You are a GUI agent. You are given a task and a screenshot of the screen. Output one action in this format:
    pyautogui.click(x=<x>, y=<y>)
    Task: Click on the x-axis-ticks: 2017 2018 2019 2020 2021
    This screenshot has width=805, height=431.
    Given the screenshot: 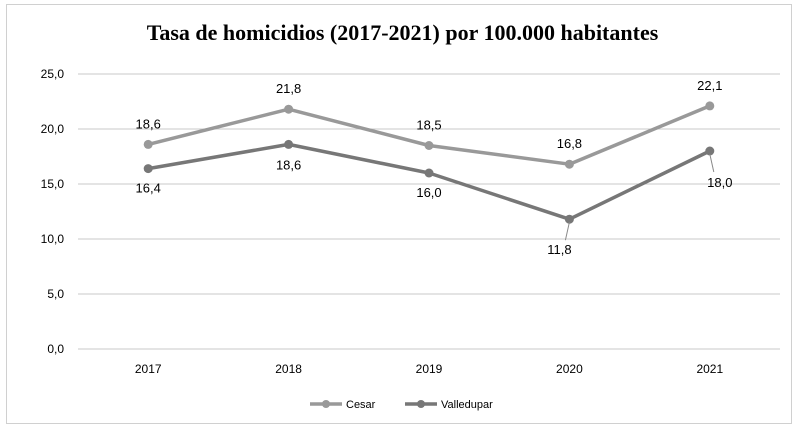 What is the action you would take?
    pyautogui.click(x=429, y=369)
    